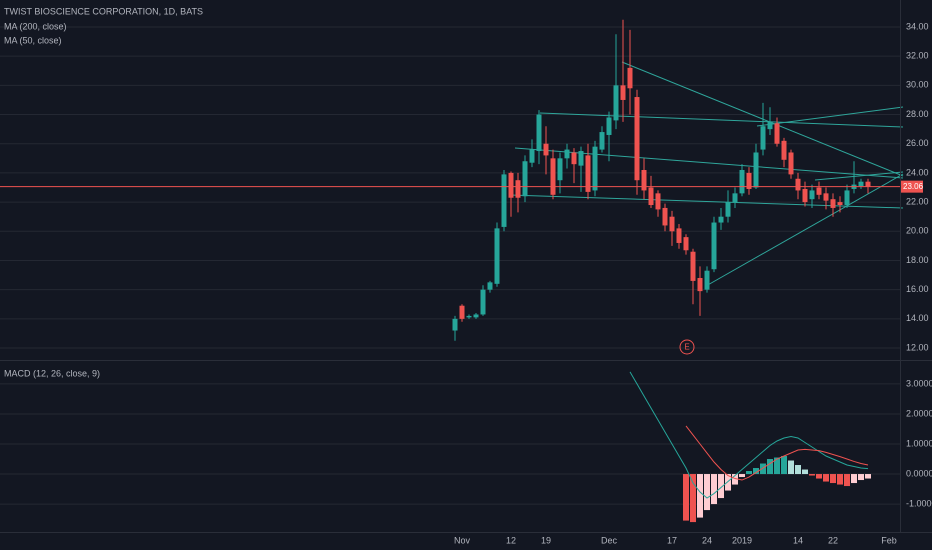 The width and height of the screenshot is (932, 550). I want to click on y-tick-label: 28.00, so click(917, 114).